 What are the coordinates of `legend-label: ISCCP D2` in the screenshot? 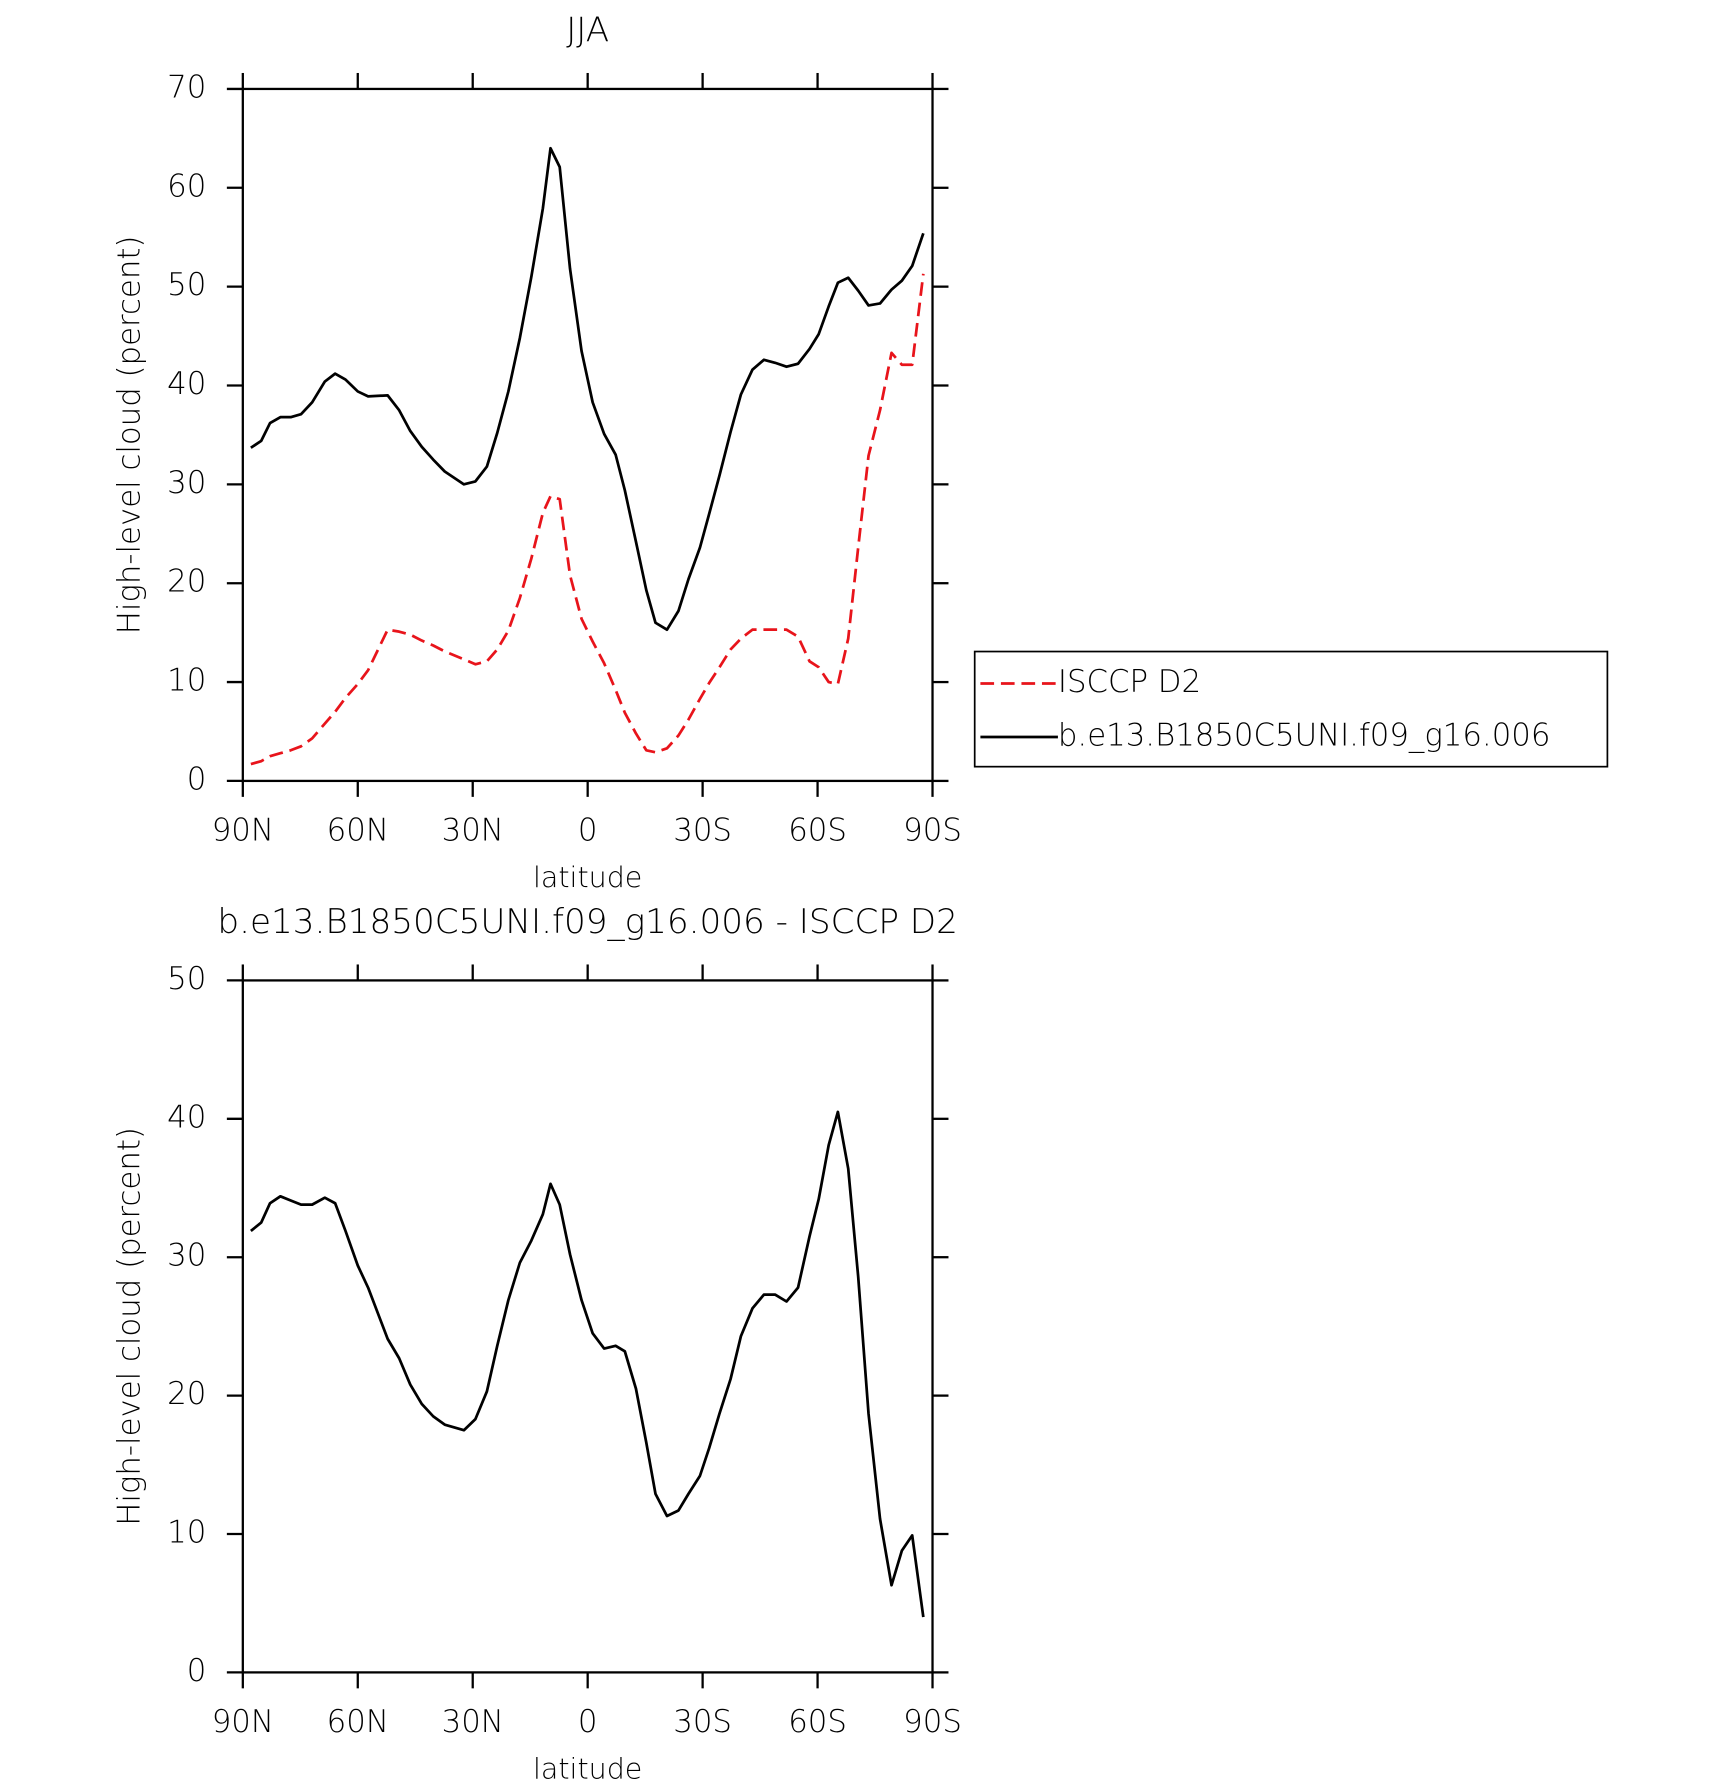 It's located at (1129, 682).